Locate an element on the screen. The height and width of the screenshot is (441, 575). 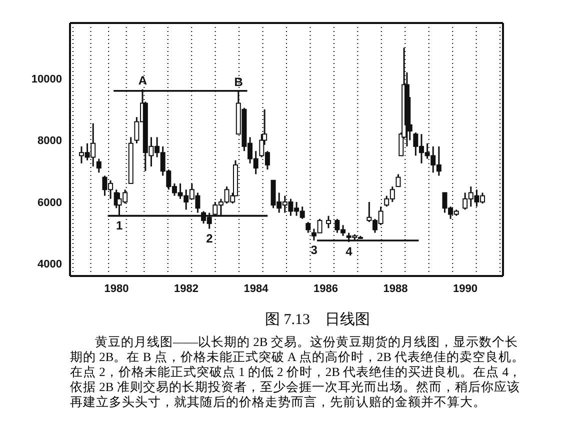
annotation: 2 is located at coordinates (210, 238).